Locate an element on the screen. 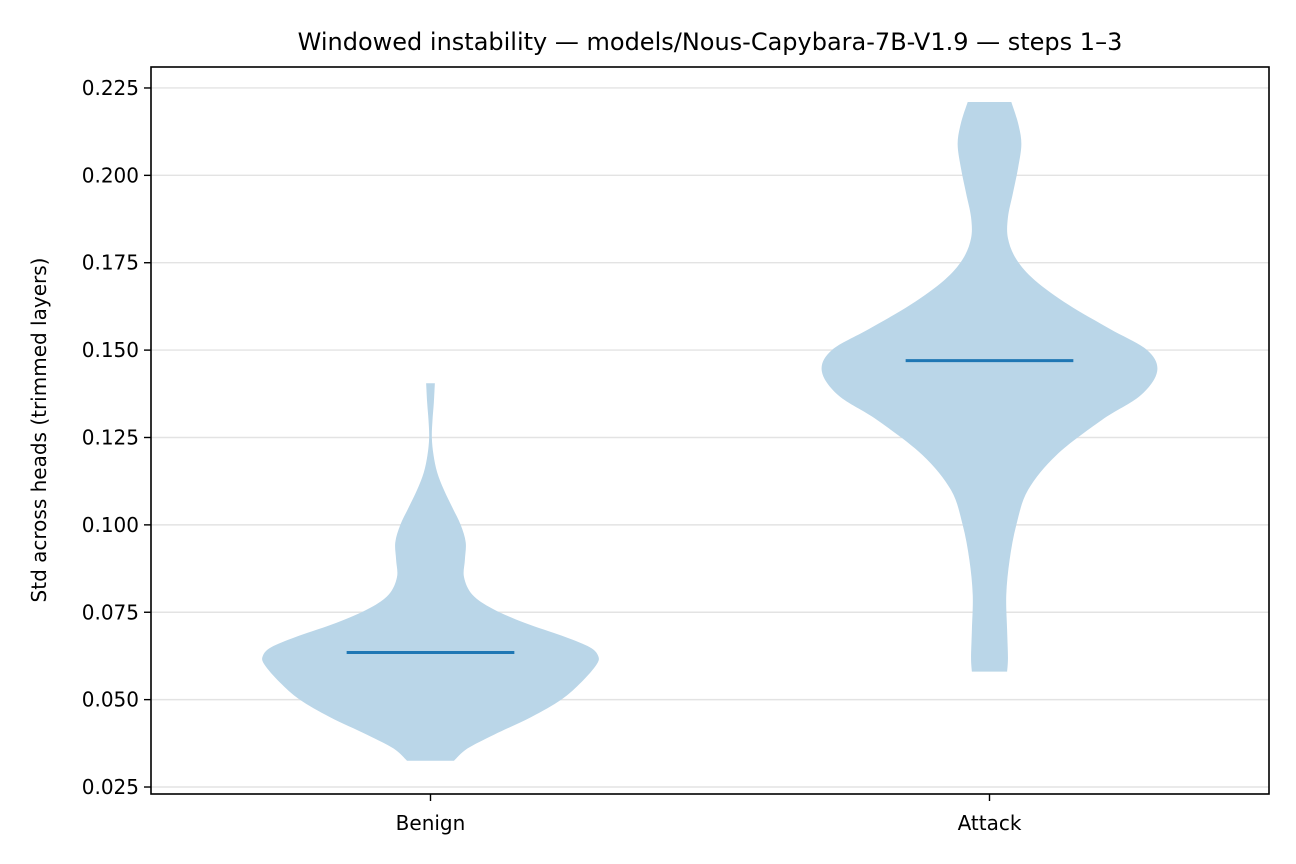  x-tick-label-benign: Benign is located at coordinates (431, 823).